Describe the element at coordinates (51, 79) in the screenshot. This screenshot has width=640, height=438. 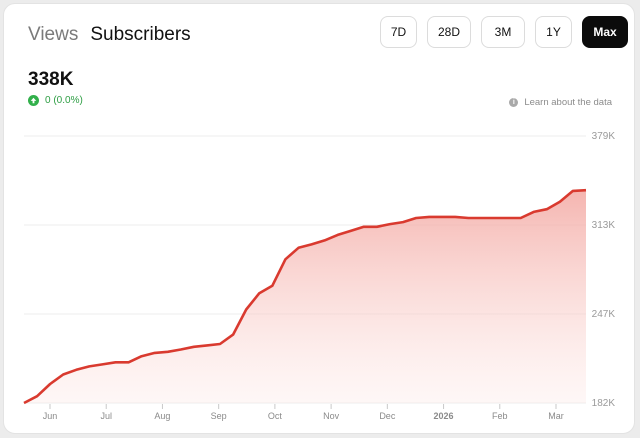
I see `subscriber-count: 338K` at that location.